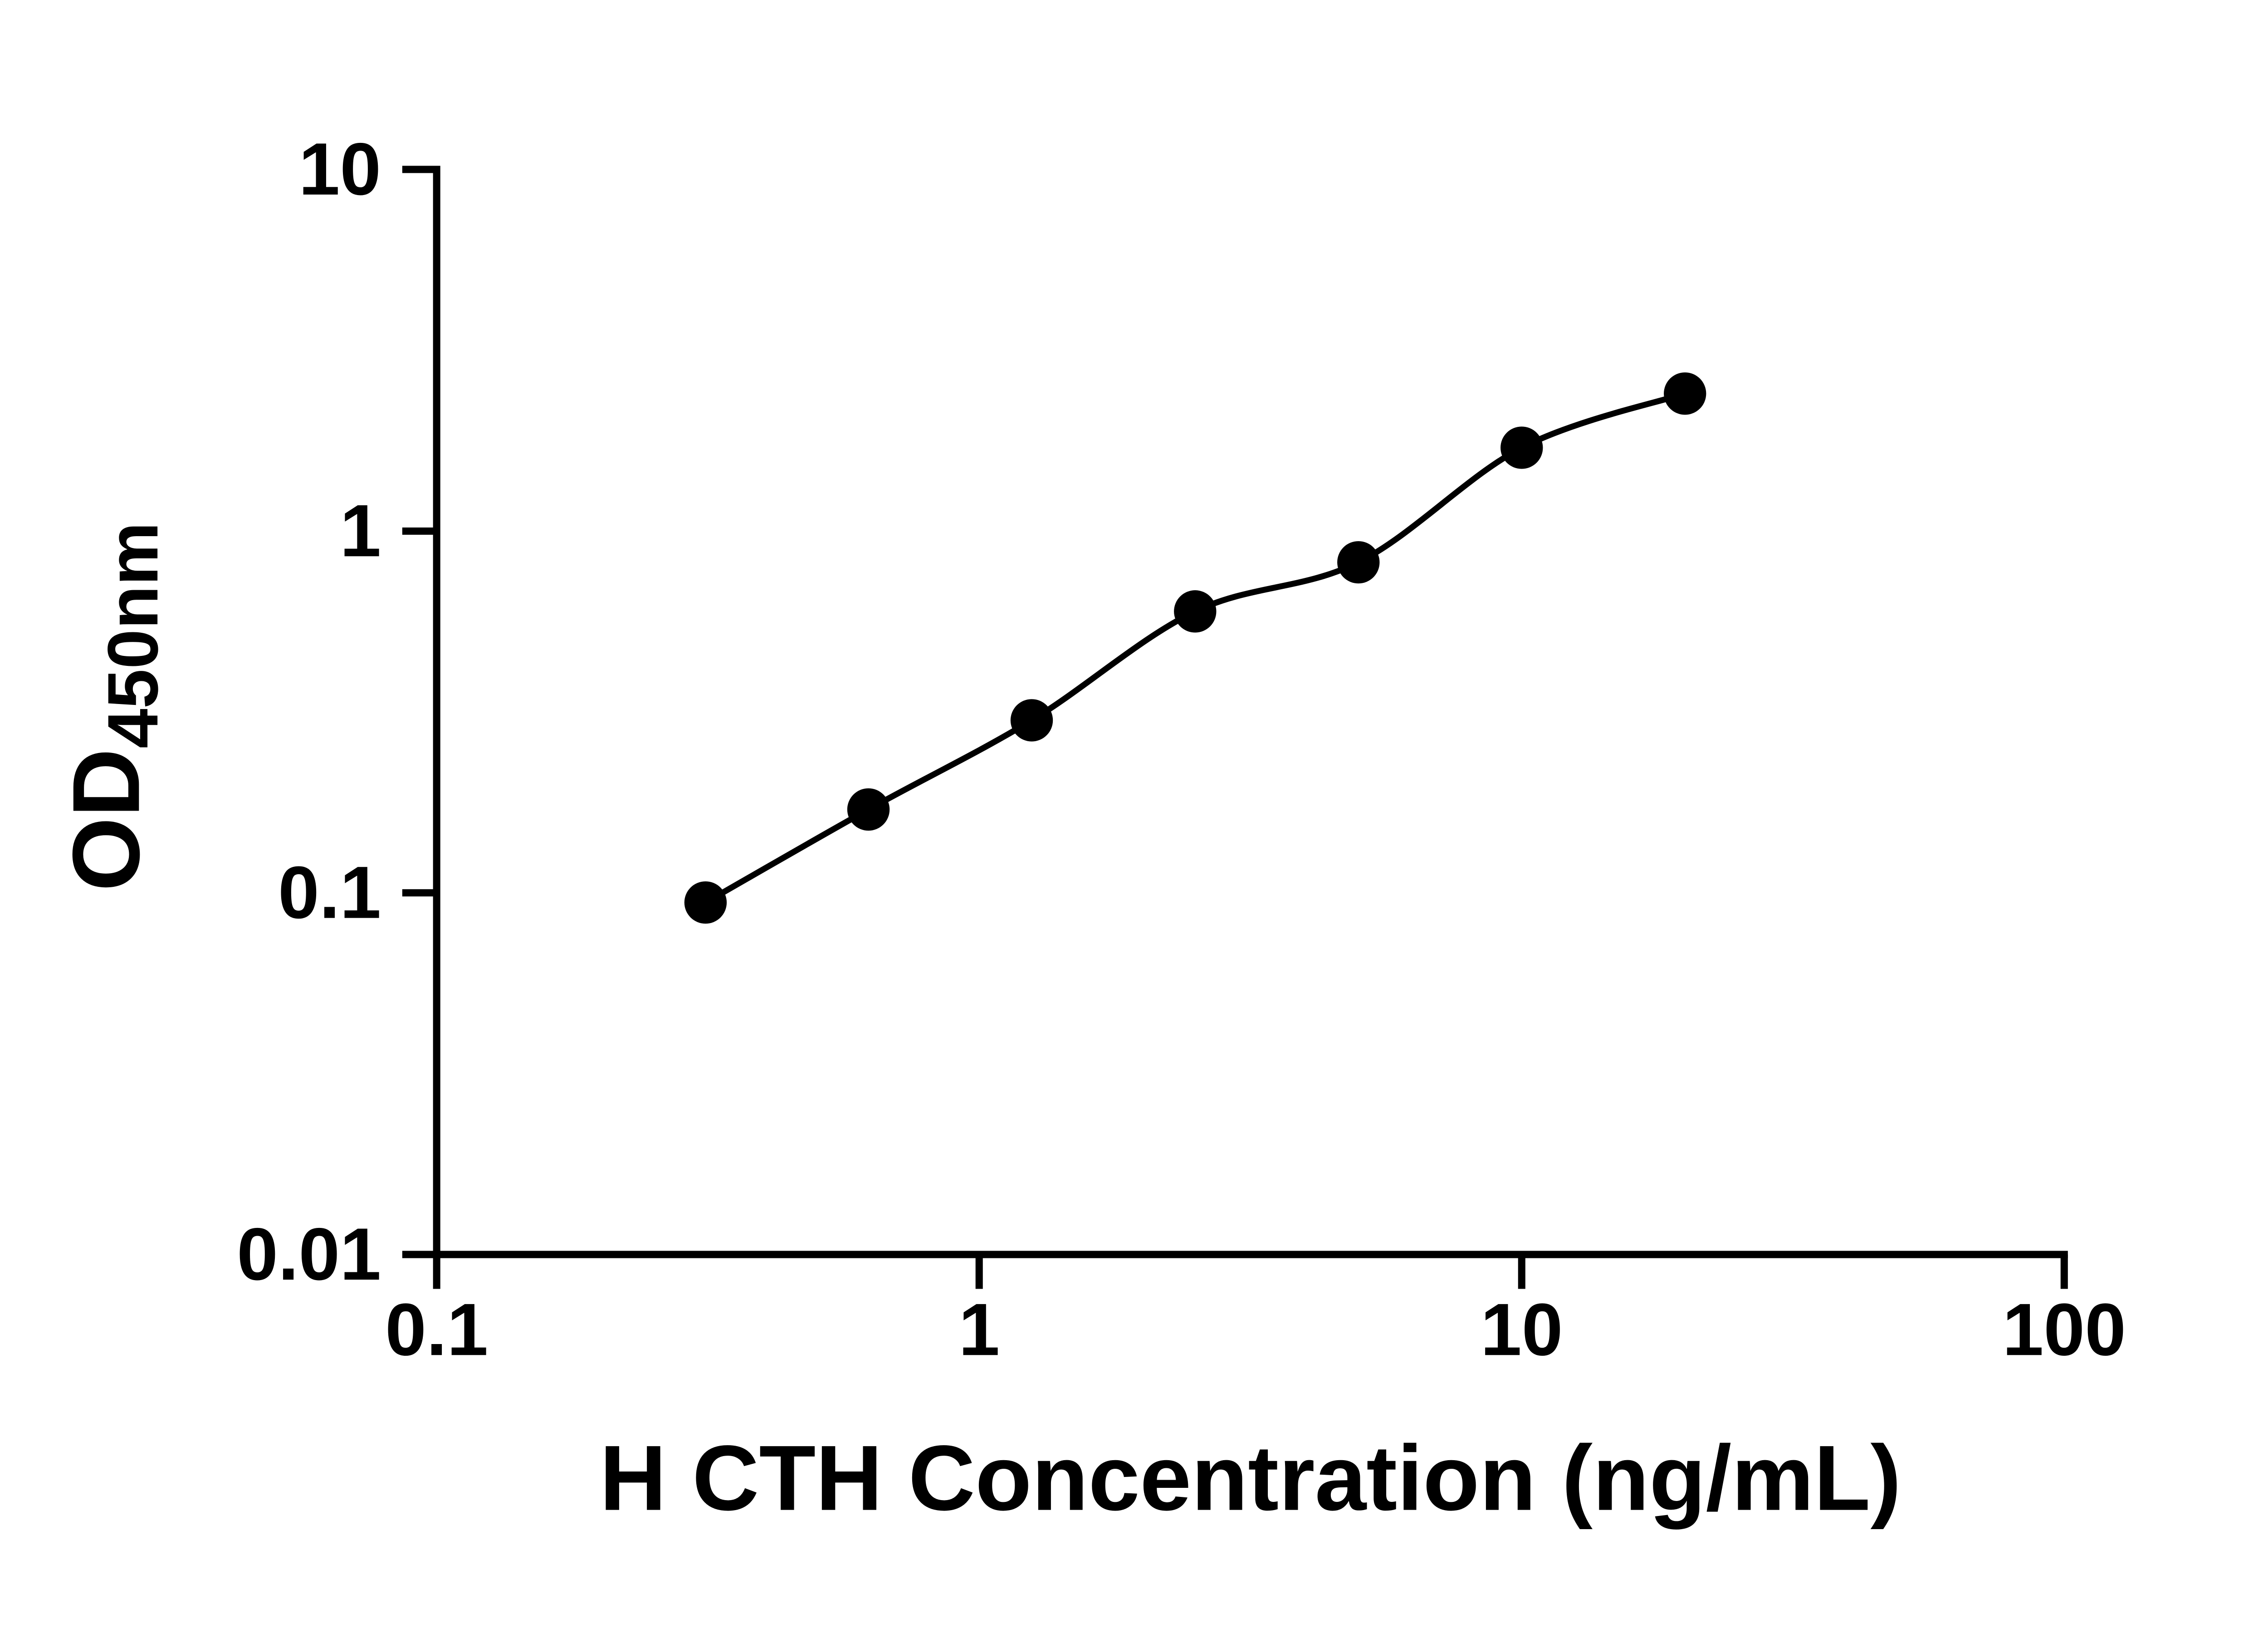 This screenshot has height=1633, width=2268. Describe the element at coordinates (360, 530) in the screenshot. I see `y-tick-label: 1` at that location.